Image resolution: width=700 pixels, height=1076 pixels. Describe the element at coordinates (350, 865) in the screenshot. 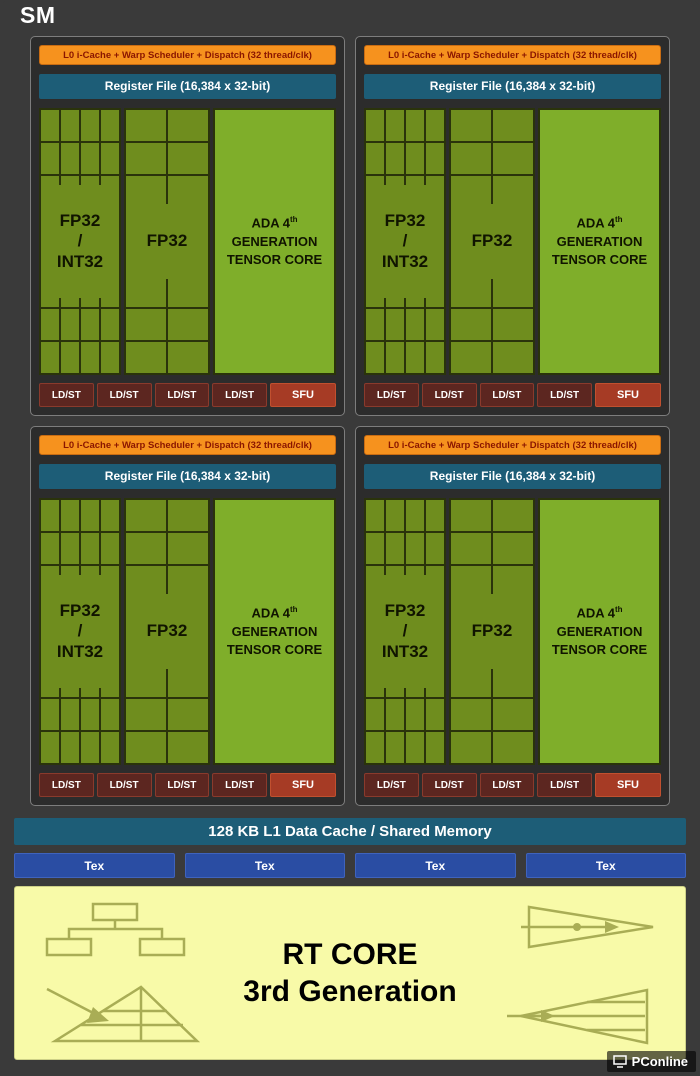

I see `tex-units-row: Tex Tex Tex Tex` at that location.